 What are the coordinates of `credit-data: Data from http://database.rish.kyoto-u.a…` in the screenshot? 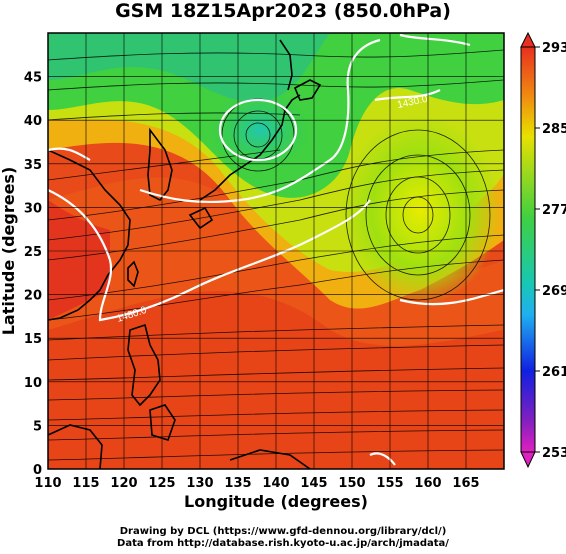 It's located at (283, 543).